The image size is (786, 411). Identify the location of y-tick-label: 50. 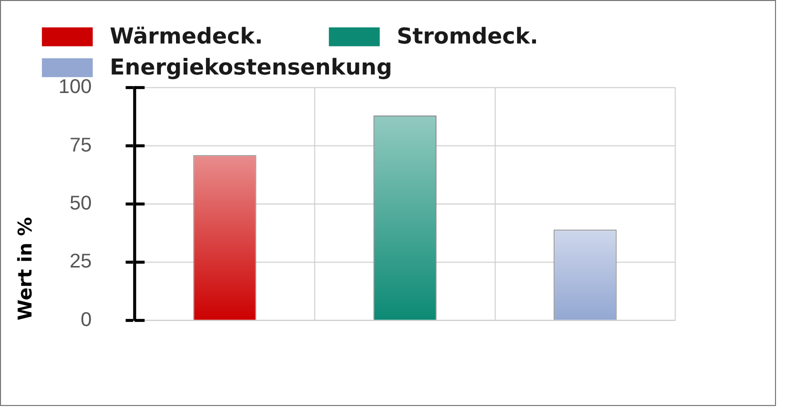
(81, 203).